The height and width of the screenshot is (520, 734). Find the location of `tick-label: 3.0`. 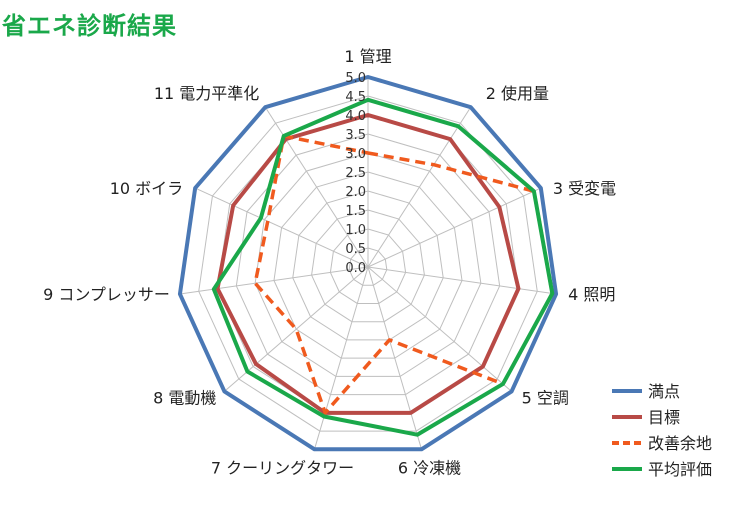

tick-label: 3.0 is located at coordinates (355, 154).